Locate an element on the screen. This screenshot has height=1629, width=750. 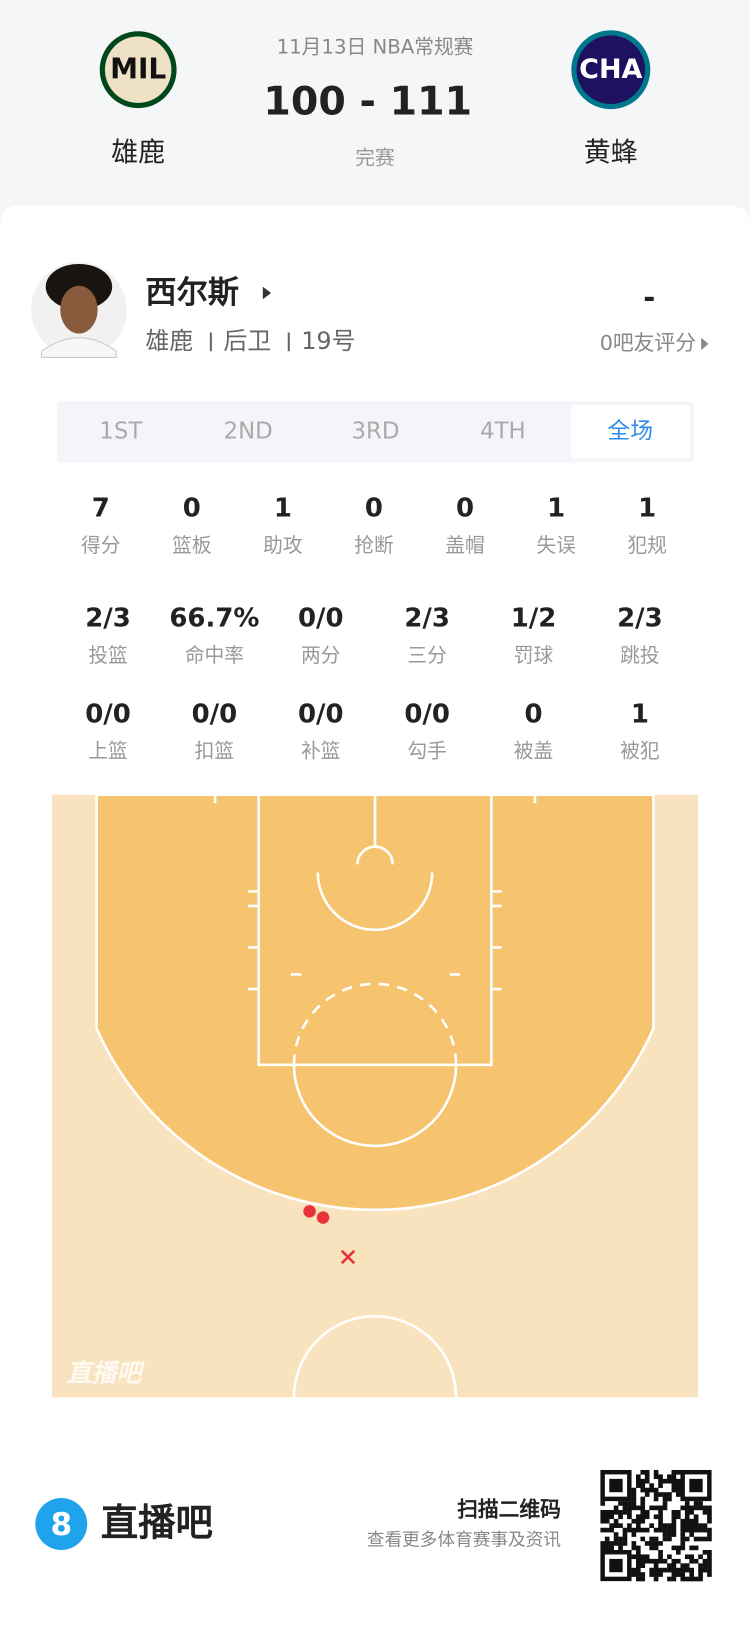
avatar-jersey is located at coordinates (79, 347).